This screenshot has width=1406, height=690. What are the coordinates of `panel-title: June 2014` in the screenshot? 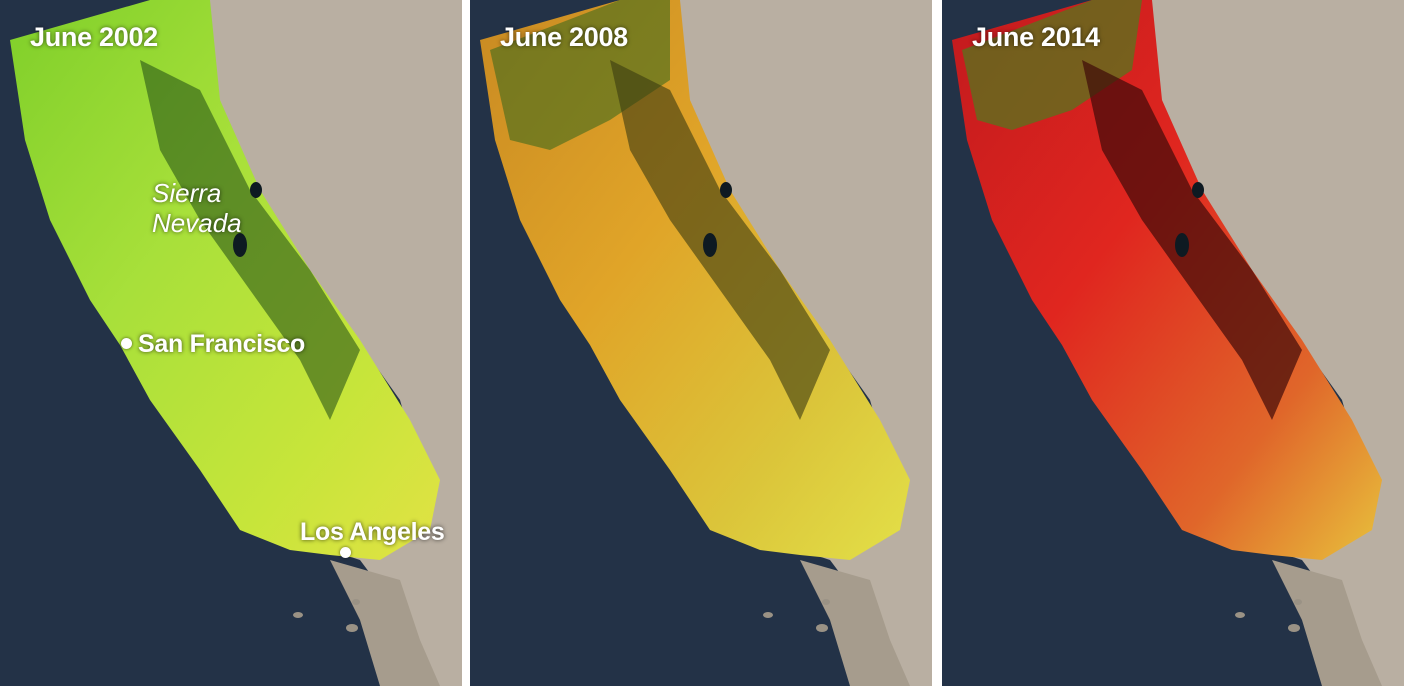 It's located at (1036, 37).